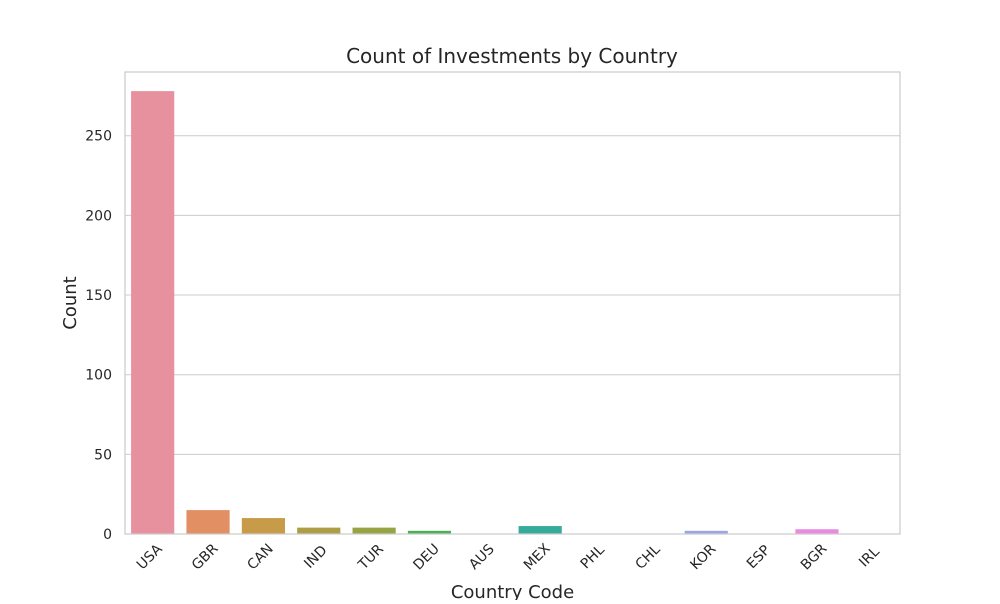 The height and width of the screenshot is (604, 1000). Describe the element at coordinates (98, 336) in the screenshot. I see `y-tick-labels: 0 50 100 150 200 250` at that location.